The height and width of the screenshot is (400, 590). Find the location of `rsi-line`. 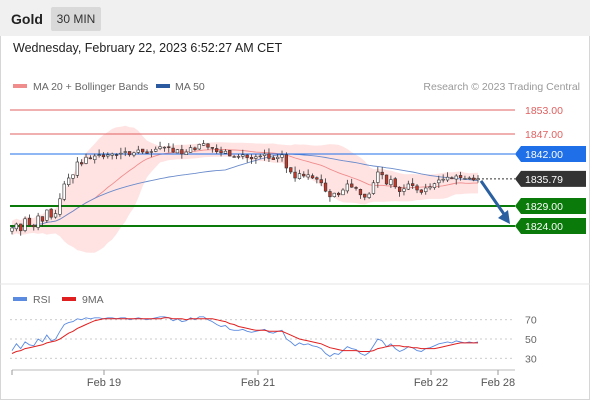

rsi-line is located at coordinates (245, 336).